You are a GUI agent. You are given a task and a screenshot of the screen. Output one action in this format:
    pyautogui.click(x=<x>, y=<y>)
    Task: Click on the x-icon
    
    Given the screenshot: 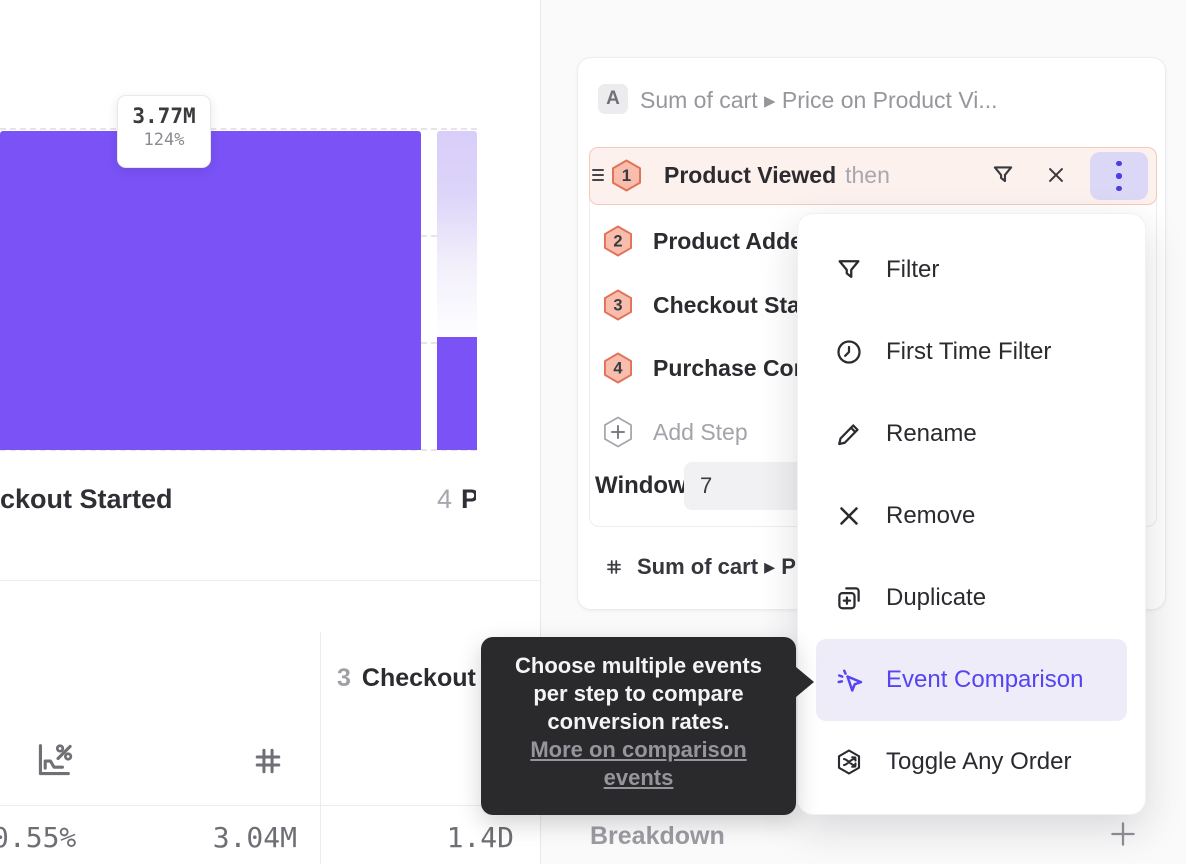 What is the action you would take?
    pyautogui.click(x=849, y=516)
    